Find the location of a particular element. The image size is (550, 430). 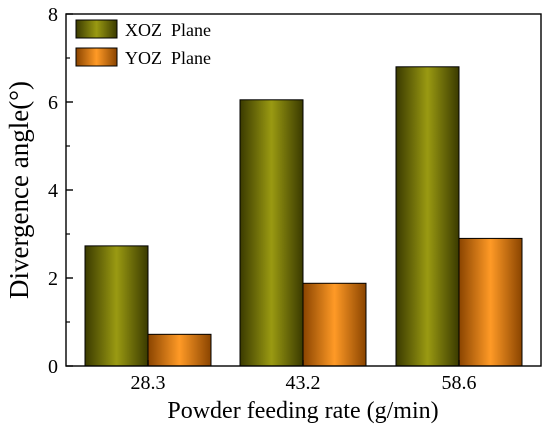

bar-xoz-43.2 is located at coordinates (271, 233).